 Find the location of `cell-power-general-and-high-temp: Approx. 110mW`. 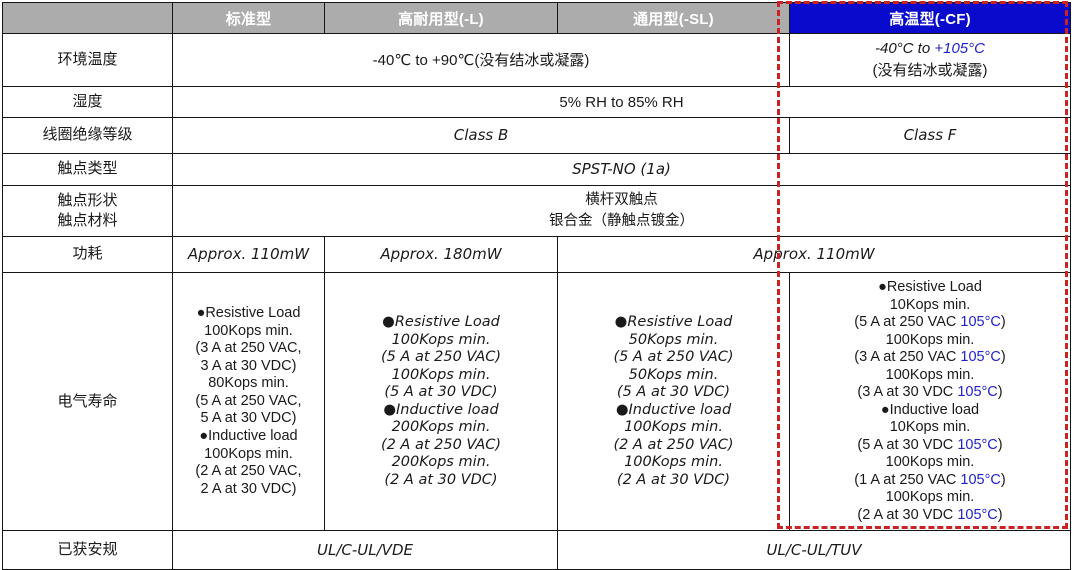

cell-power-general-and-high-temp: Approx. 110mW is located at coordinates (814, 254).